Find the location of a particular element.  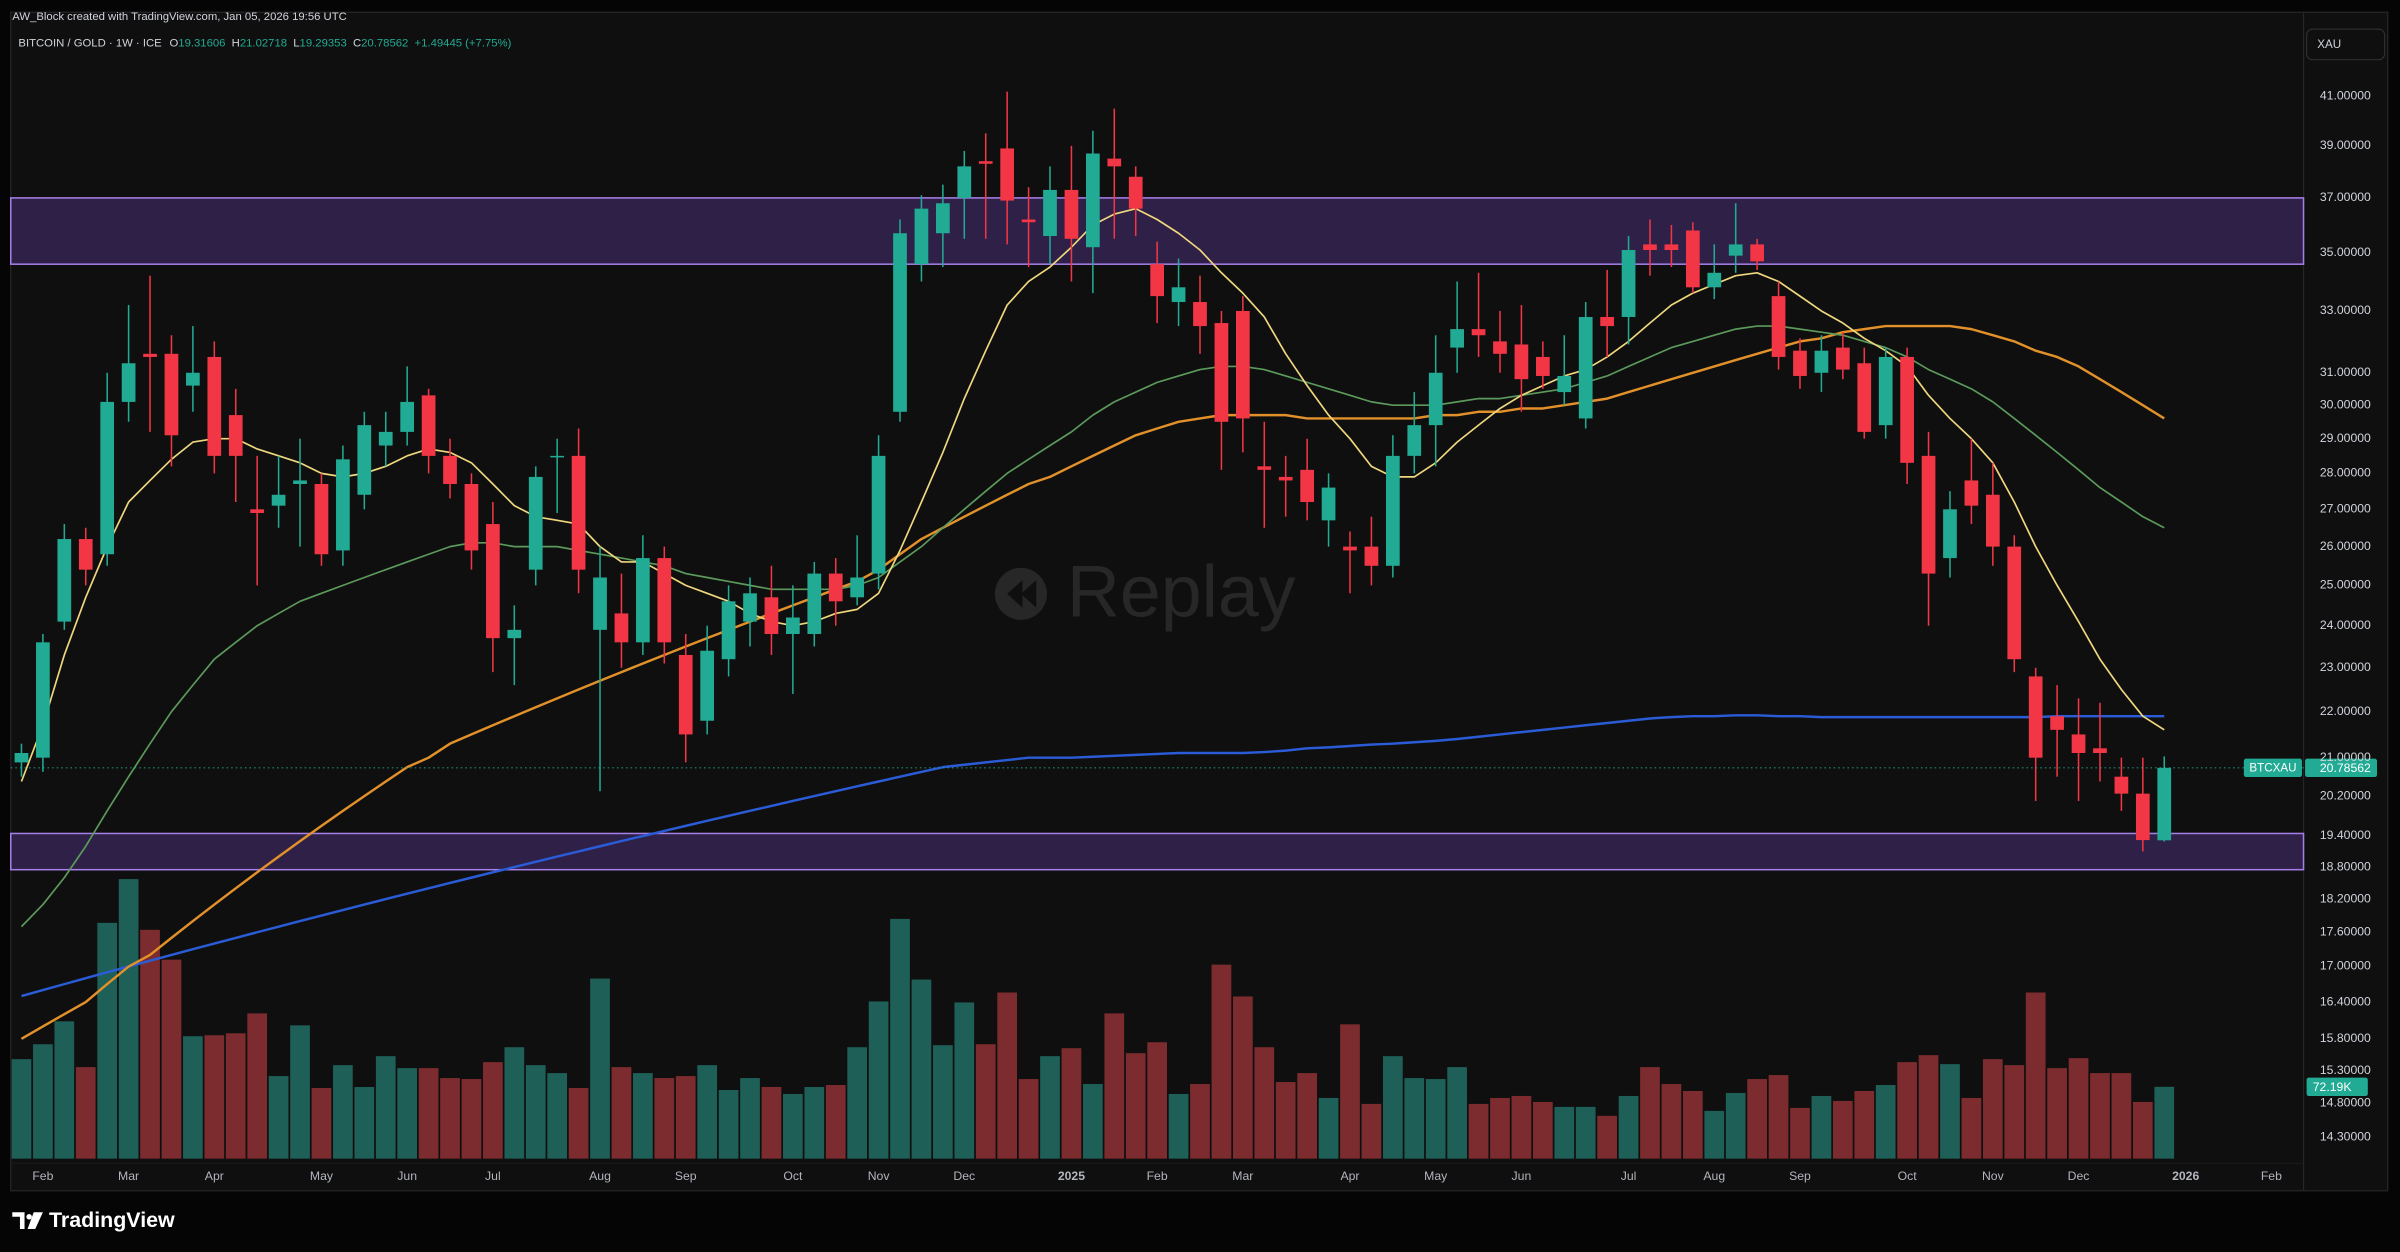

high-label: H is located at coordinates (236, 44).